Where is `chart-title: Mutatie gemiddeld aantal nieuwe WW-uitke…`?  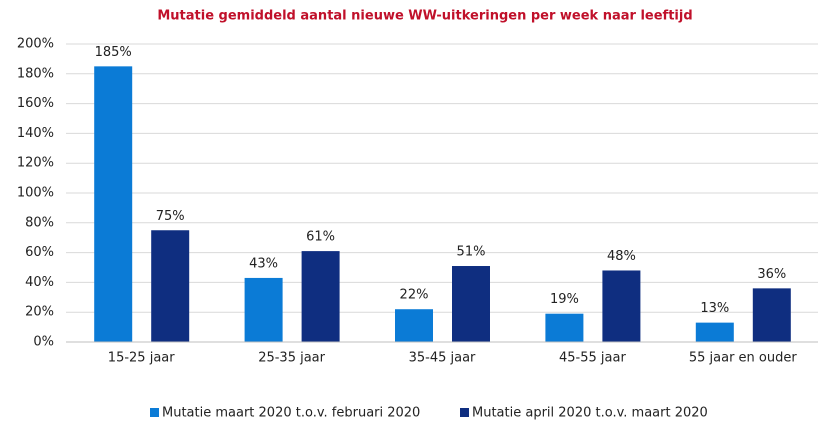 chart-title: Mutatie gemiddeld aantal nieuwe WW-uitke… is located at coordinates (424, 16).